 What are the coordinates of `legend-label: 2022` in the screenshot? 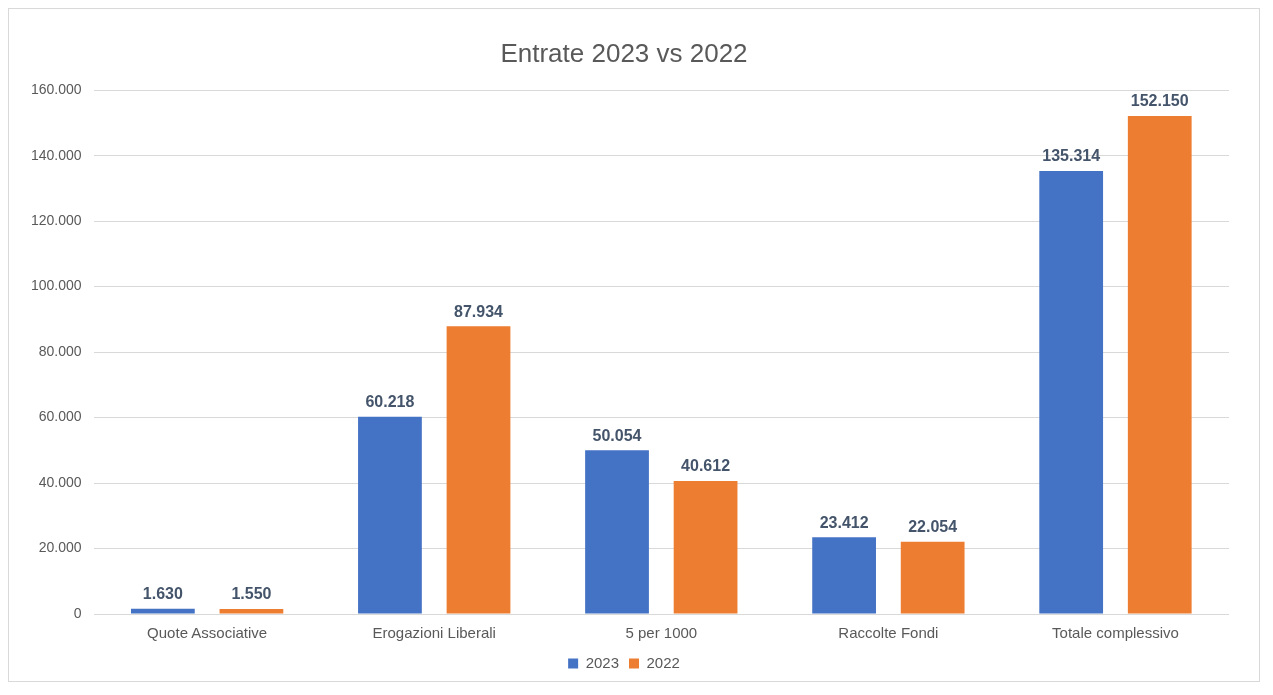 It's located at (663, 662).